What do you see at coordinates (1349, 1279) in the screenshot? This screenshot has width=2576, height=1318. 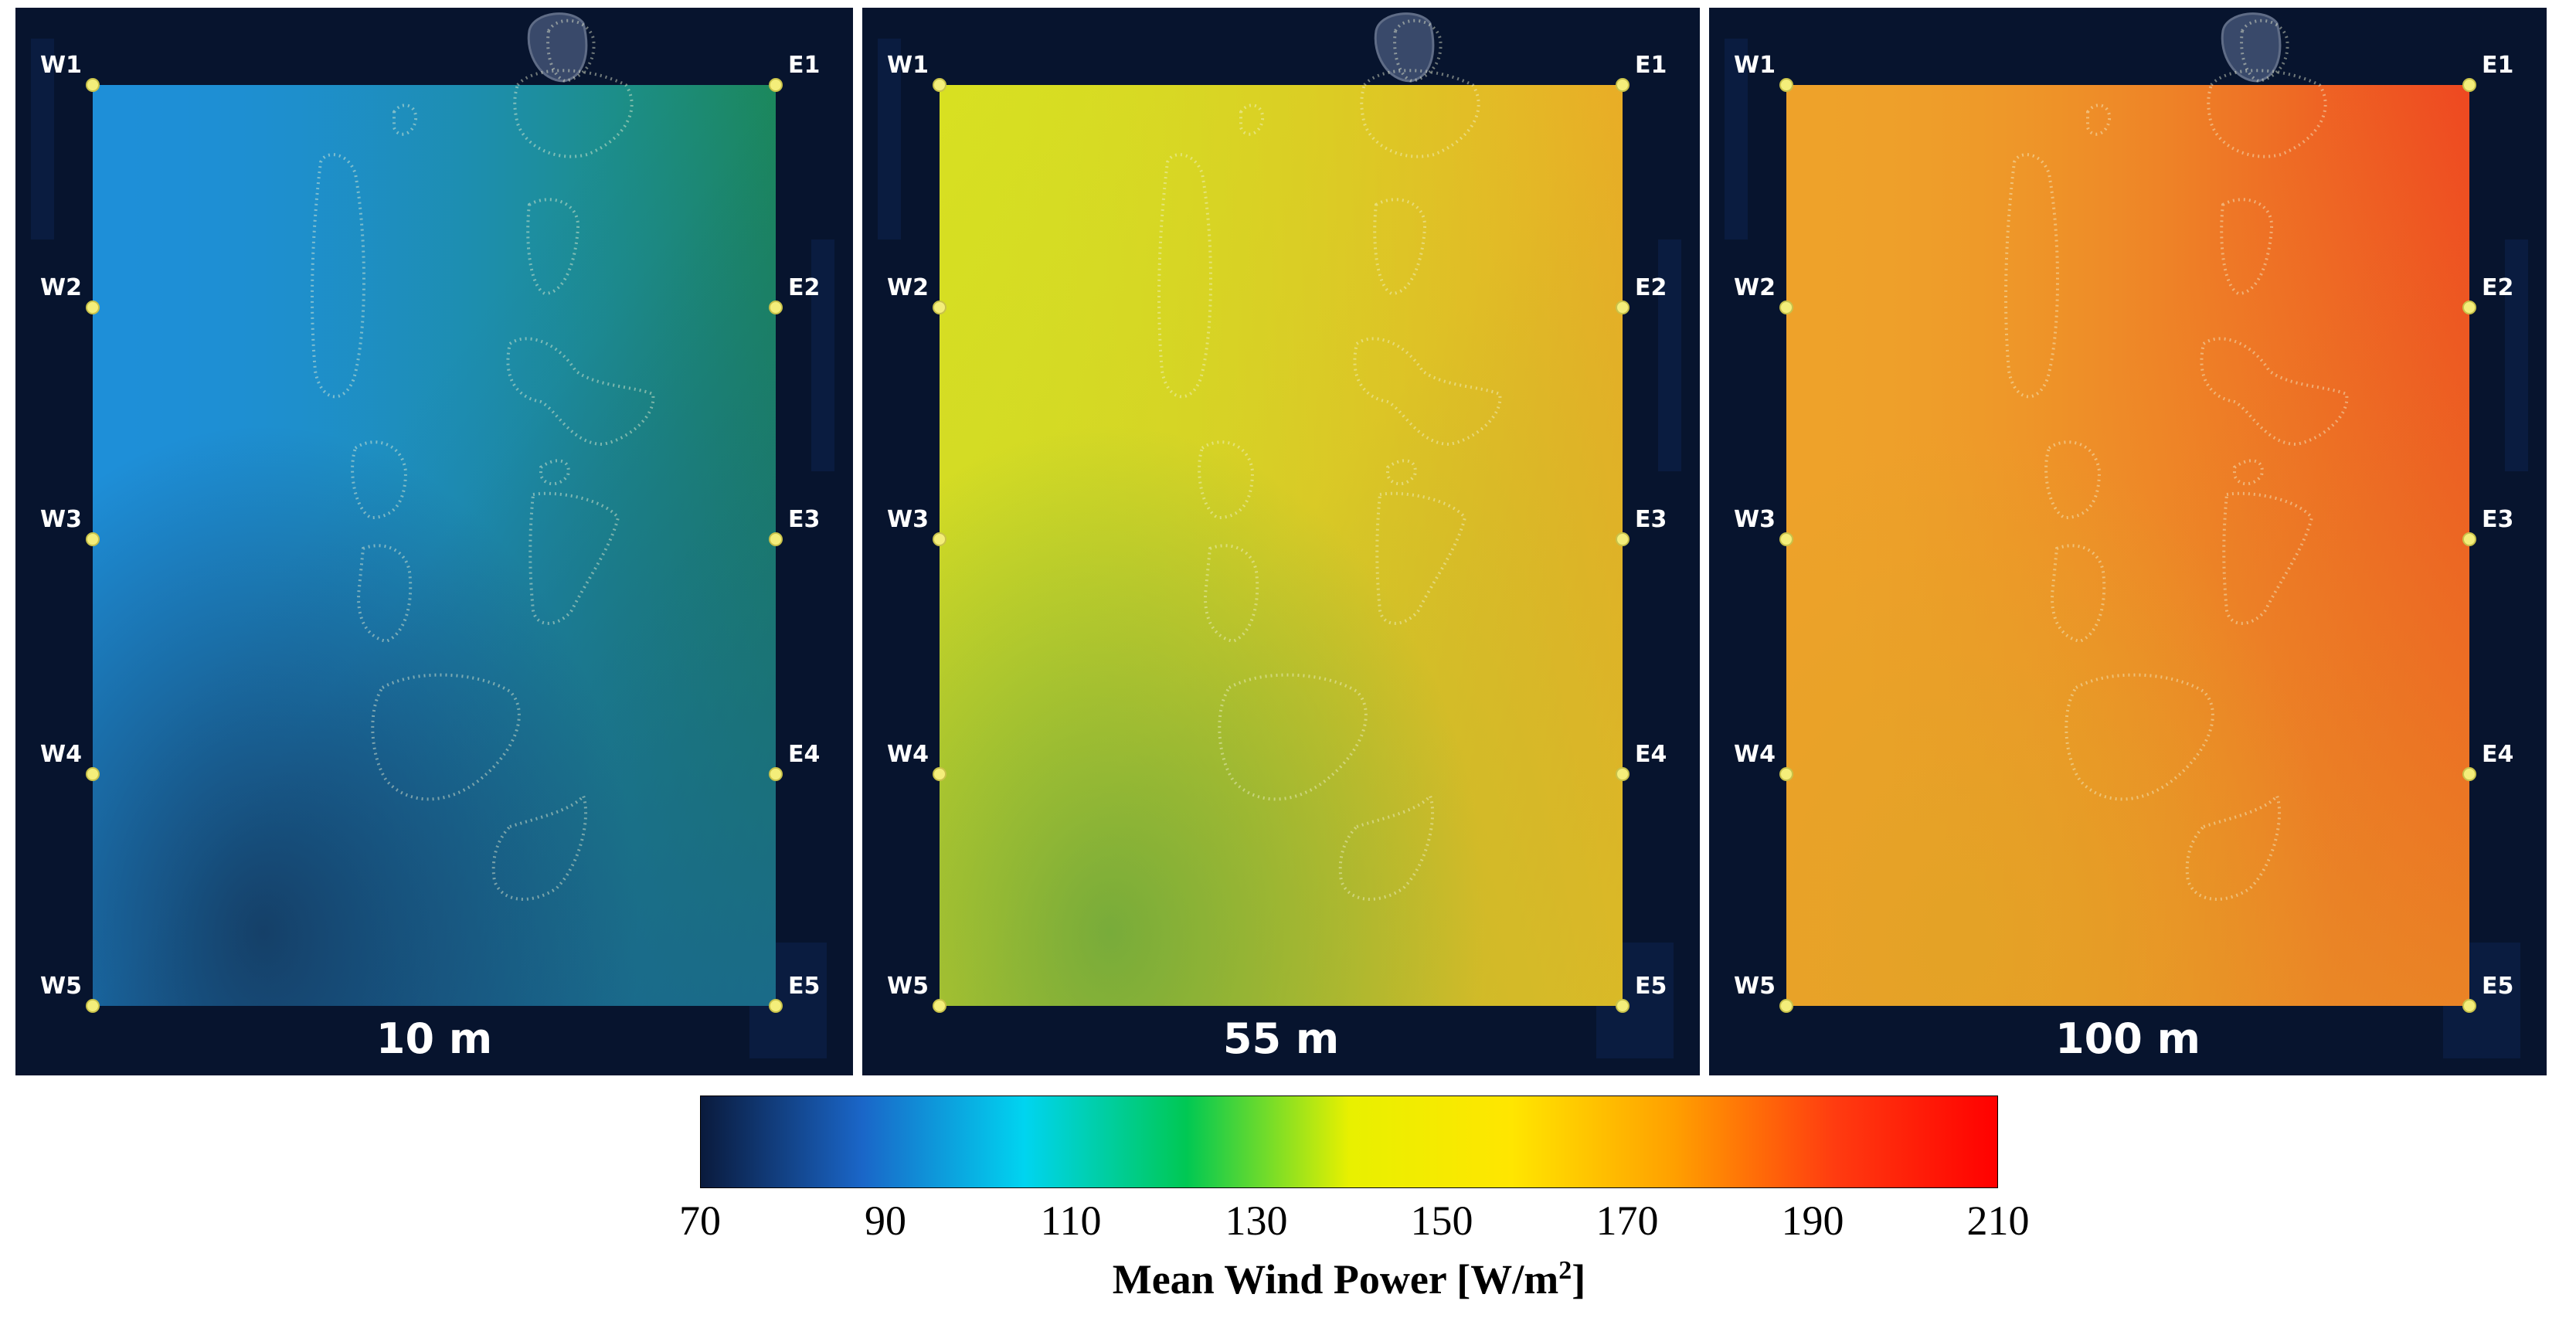 I see `colorbar-title: Mean Wind Power [W/m2]` at bounding box center [1349, 1279].